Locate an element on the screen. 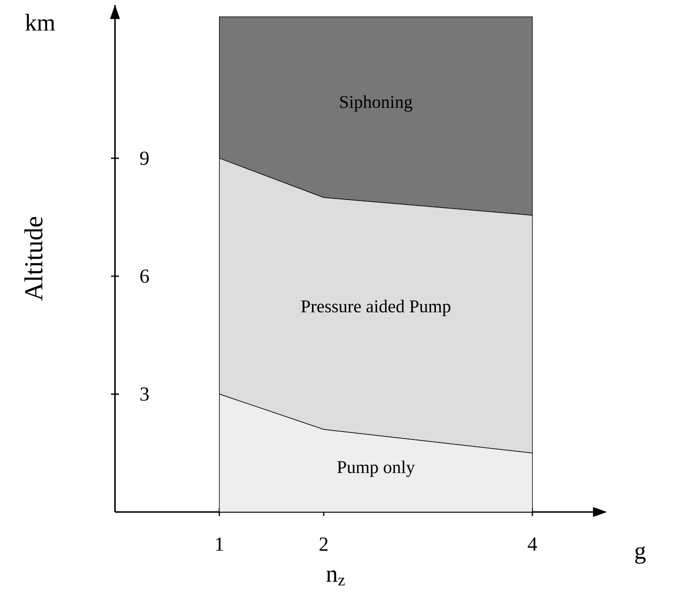  y-tick-label: 6 is located at coordinates (144, 276).